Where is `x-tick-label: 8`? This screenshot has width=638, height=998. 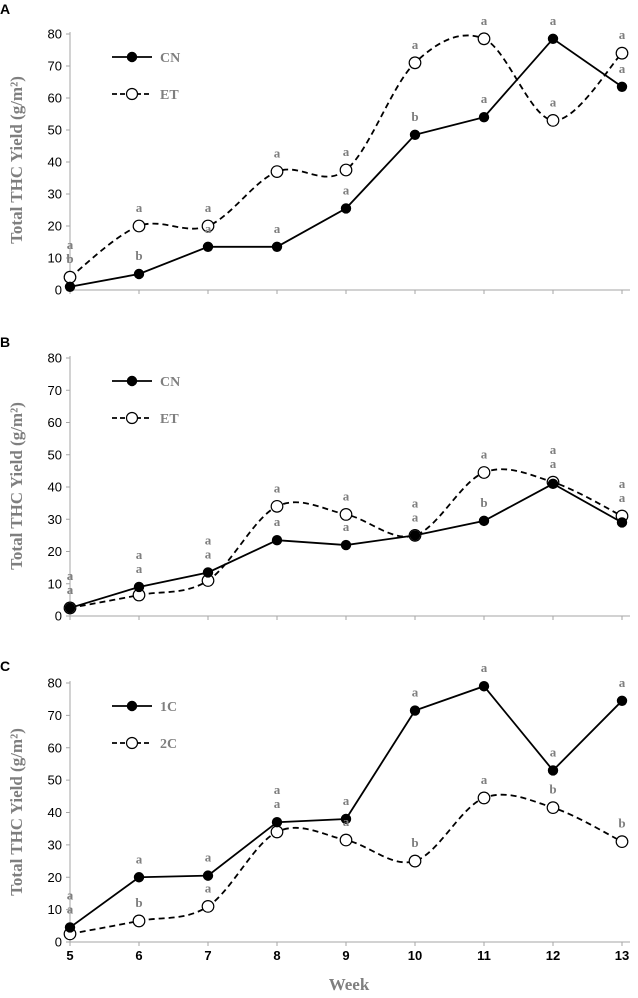 x-tick-label: 8 is located at coordinates (276, 955).